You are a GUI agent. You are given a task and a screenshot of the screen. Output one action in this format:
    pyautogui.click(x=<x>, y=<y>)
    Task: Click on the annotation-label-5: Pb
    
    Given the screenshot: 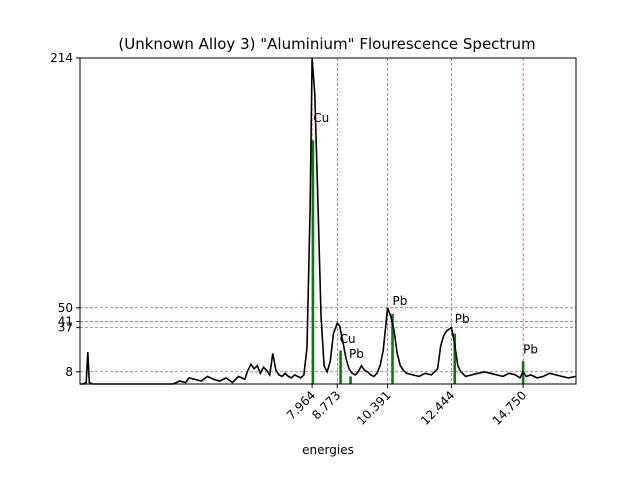 What is the action you would take?
    pyautogui.click(x=530, y=350)
    